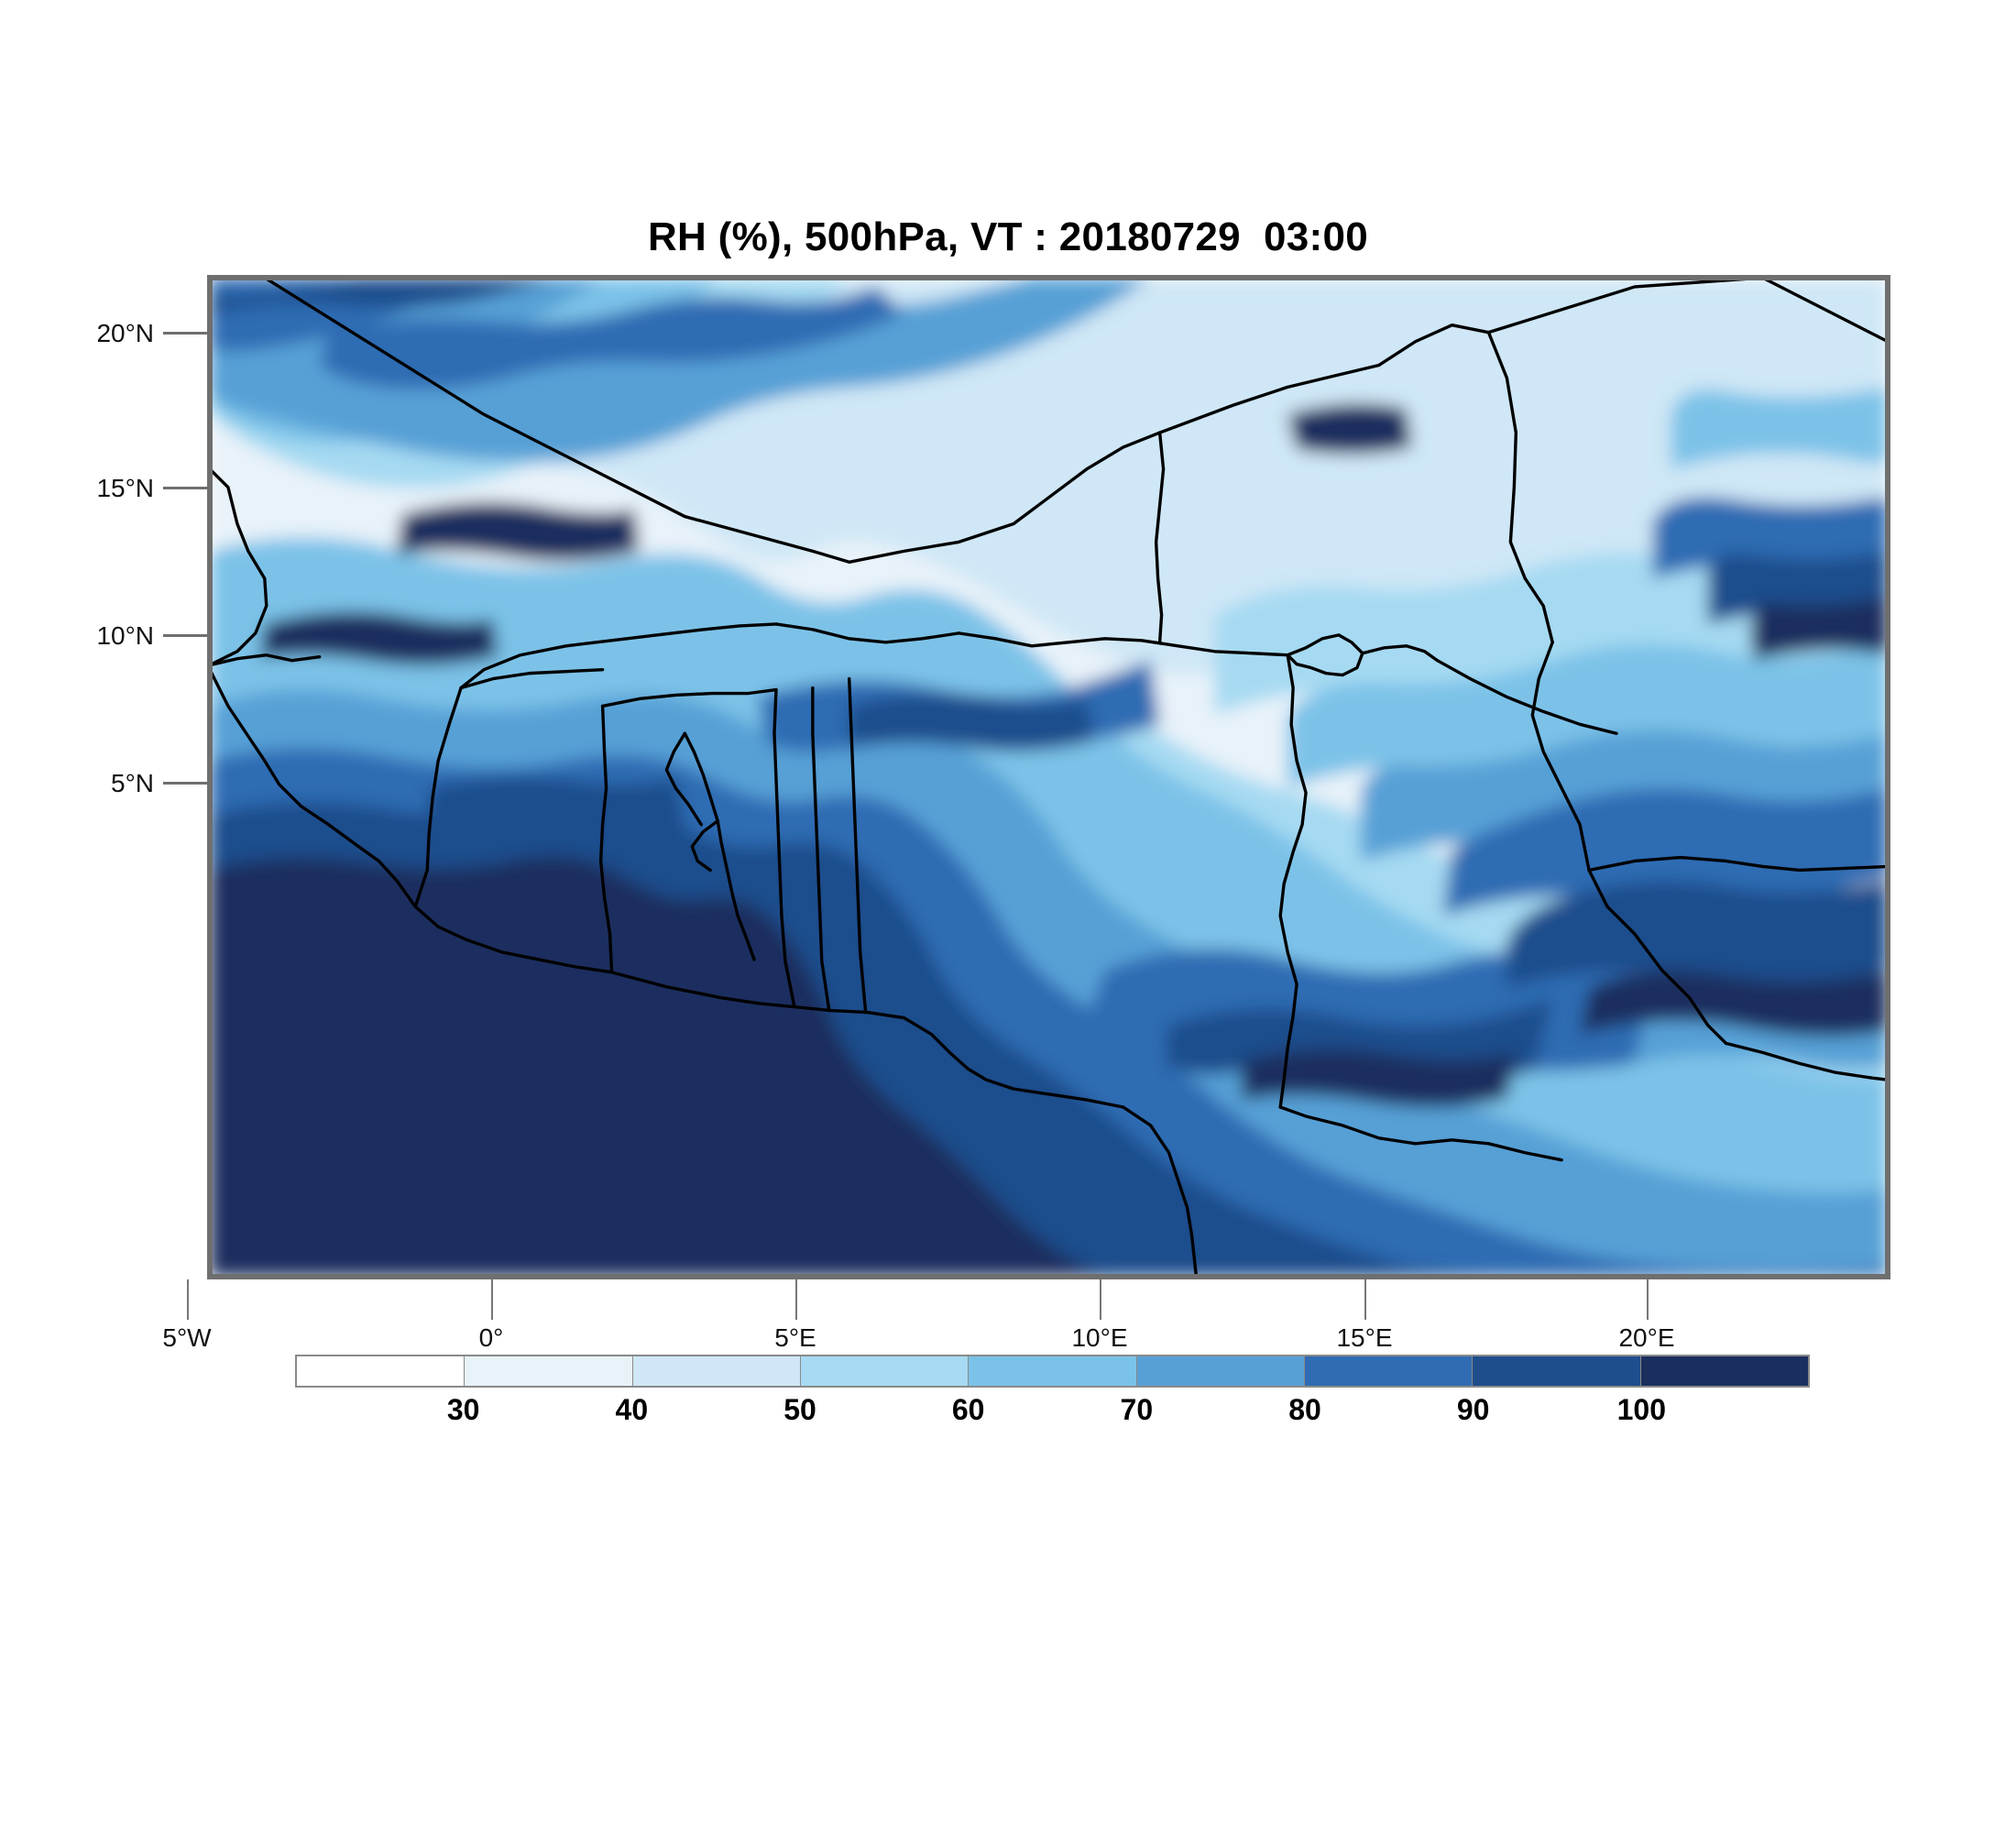 The width and height of the screenshot is (2016, 1833). Describe the element at coordinates (132, 783) in the screenshot. I see `y-tick-label-5N: 5°N` at that location.